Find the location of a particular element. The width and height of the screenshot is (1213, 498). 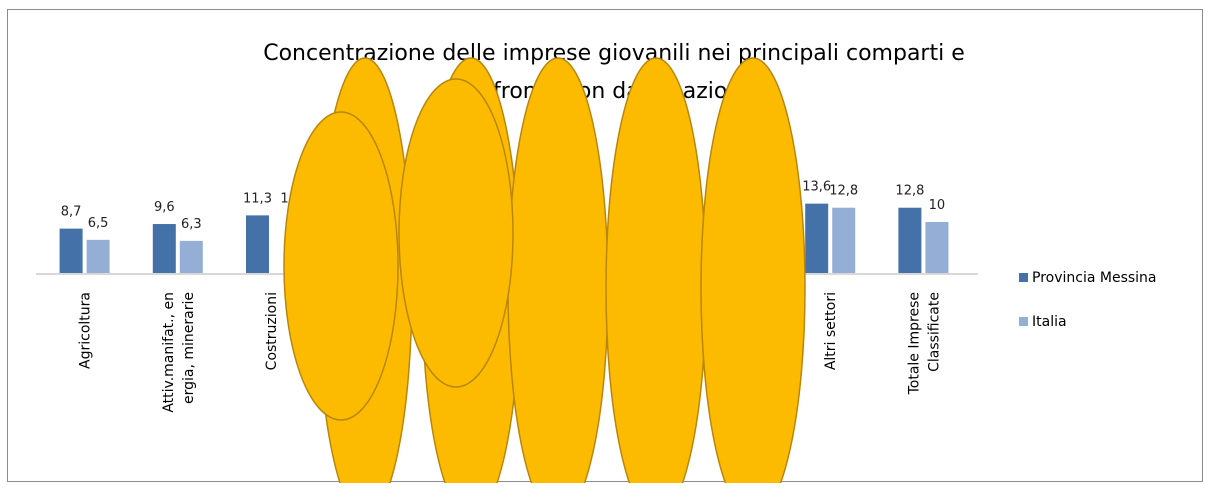

category-label-1: Attiv.manifat., en ergia, minerarie is located at coordinates (179, 352).